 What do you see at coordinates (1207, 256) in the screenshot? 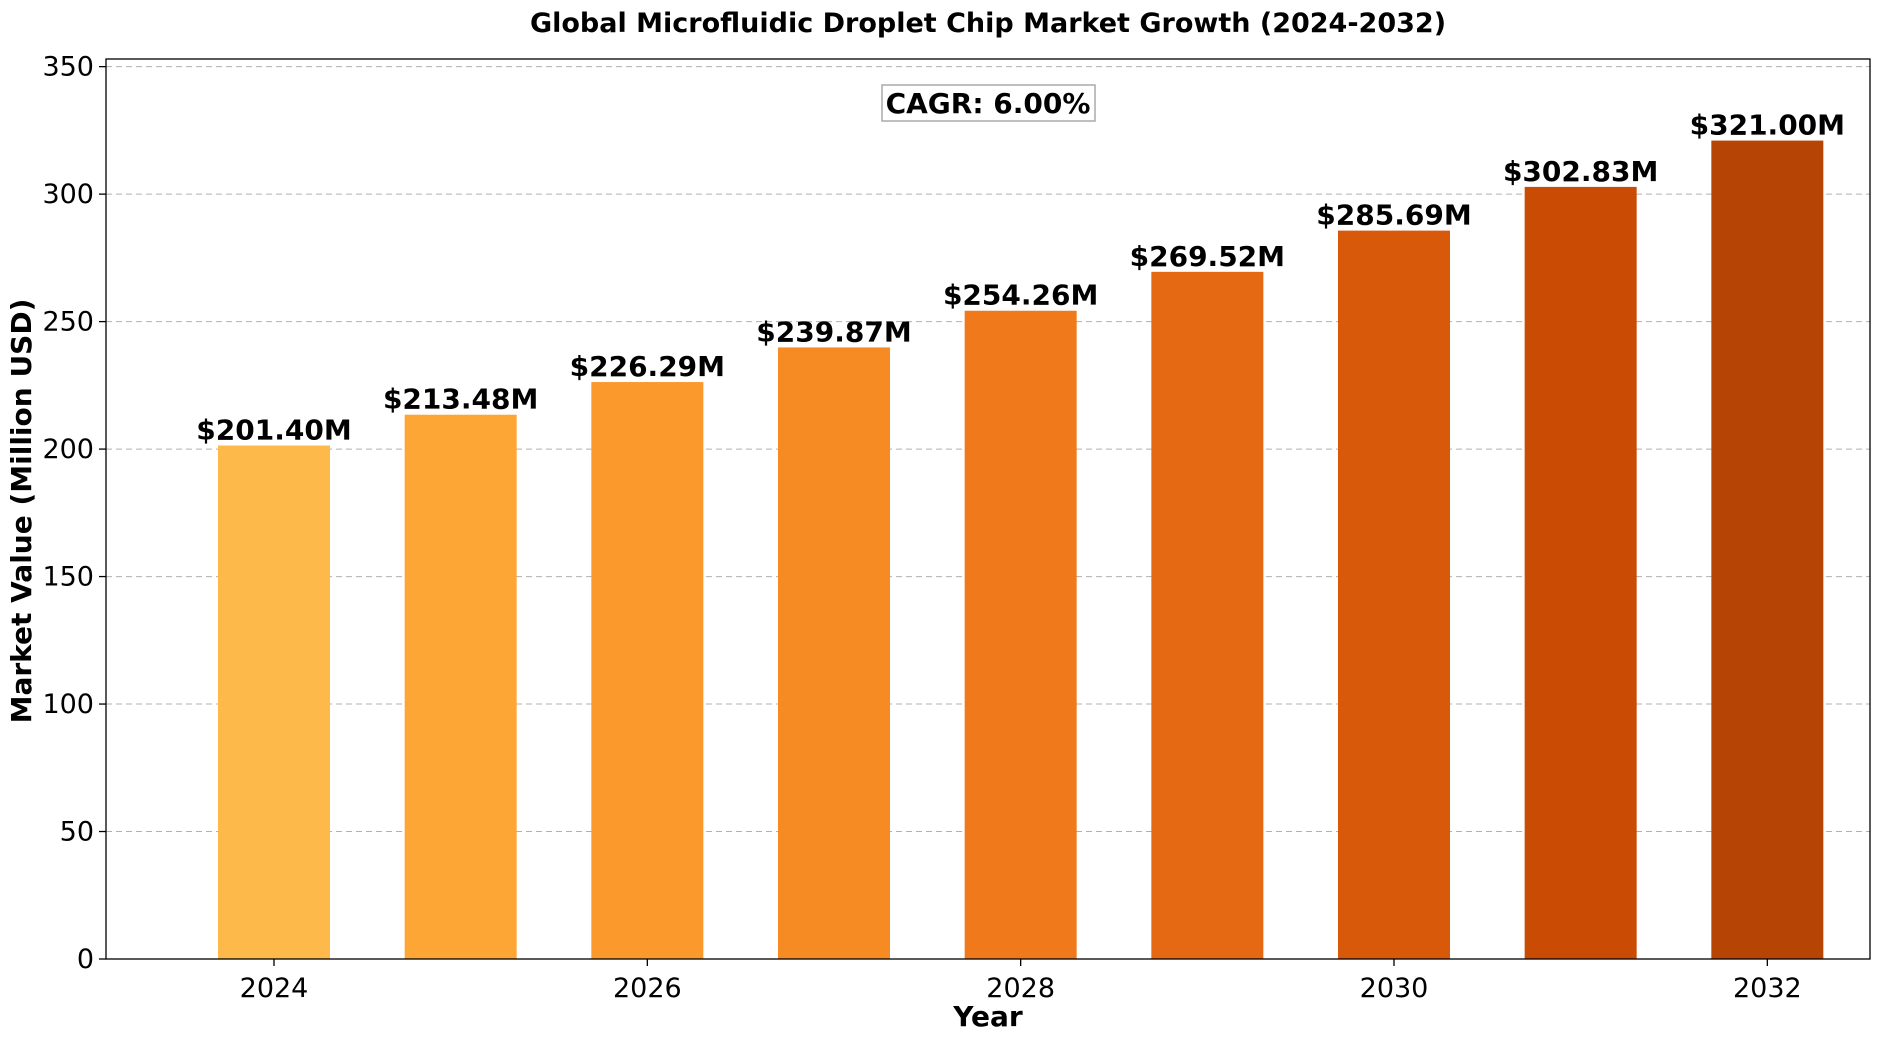
I see `data-label-2029: $269.52M` at bounding box center [1207, 256].